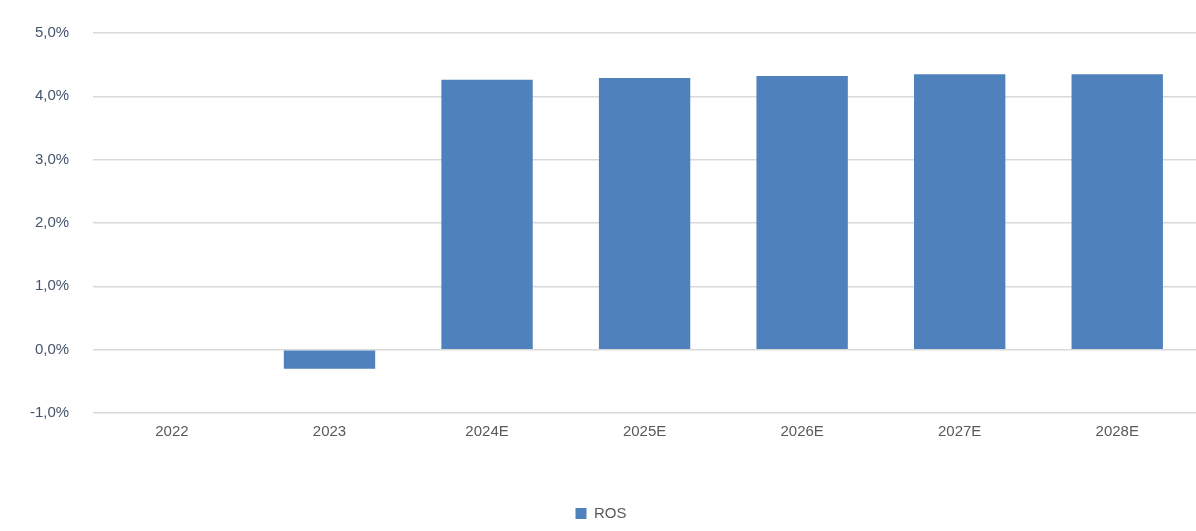 This screenshot has width=1196, height=531. What do you see at coordinates (610, 512) in the screenshot?
I see `legend-label: ROS` at bounding box center [610, 512].